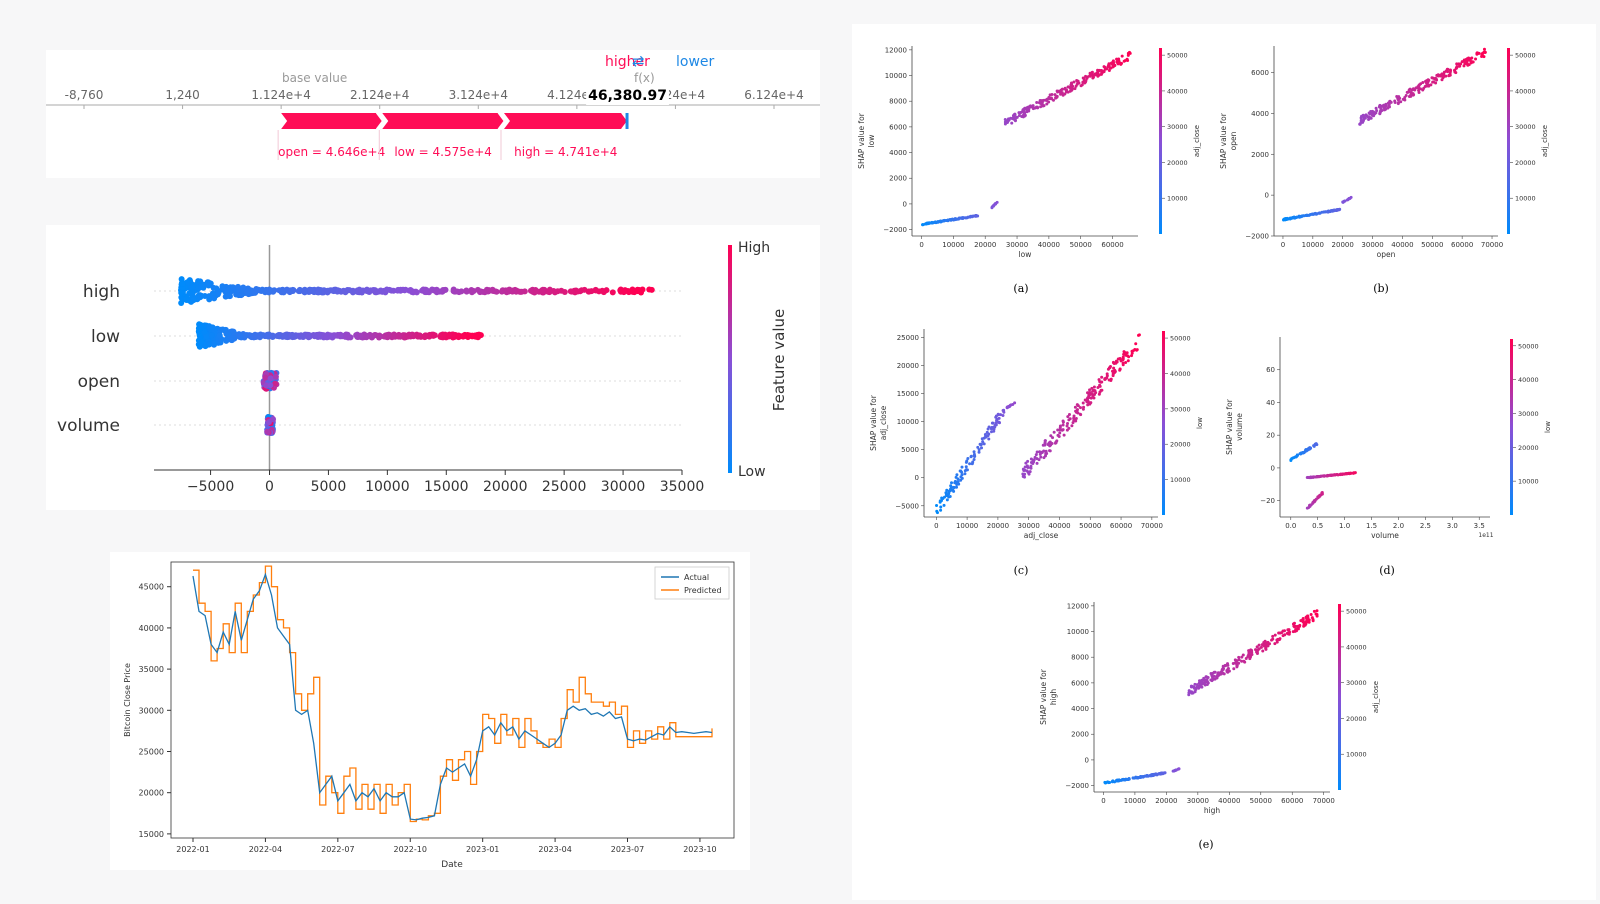 Image resolution: width=1600 pixels, height=904 pixels. Describe the element at coordinates (696, 577) in the screenshot. I see `legend-actual-label: Actual` at that location.